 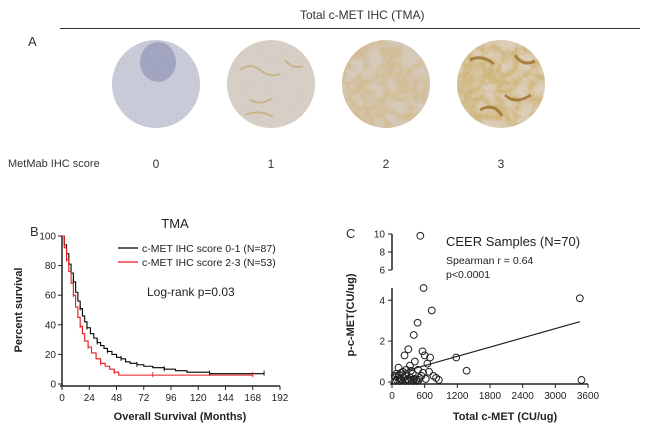 What do you see at coordinates (209, 263) in the screenshot?
I see `legend-label-high: c-MET IHC score 2-3 (N=53)` at bounding box center [209, 263].